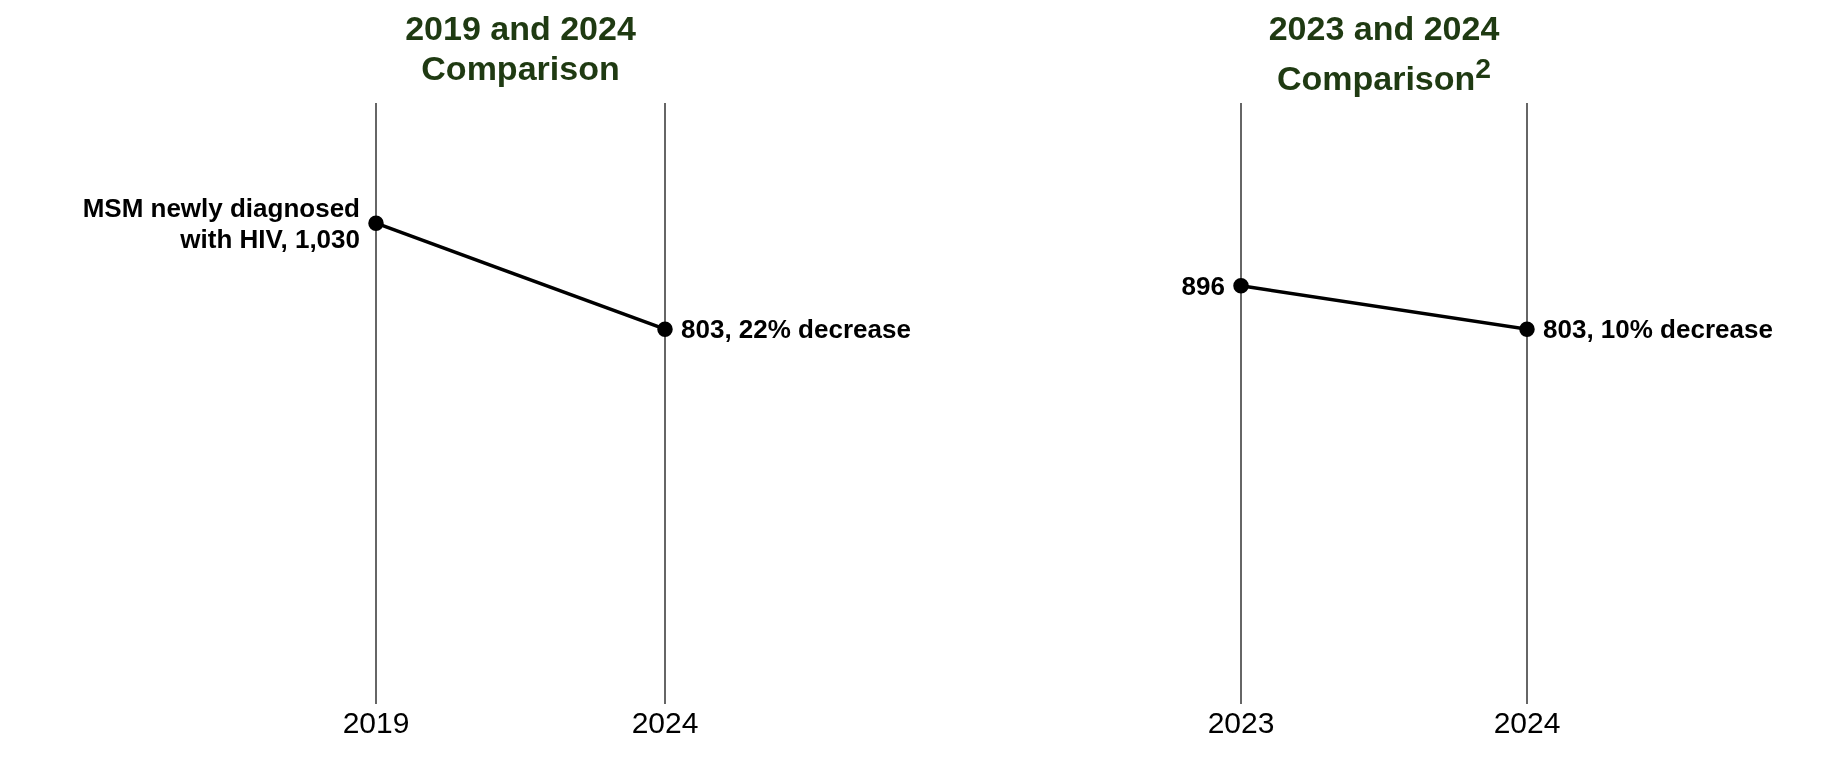  I want to click on x-tick-label: 2019, so click(376, 723).